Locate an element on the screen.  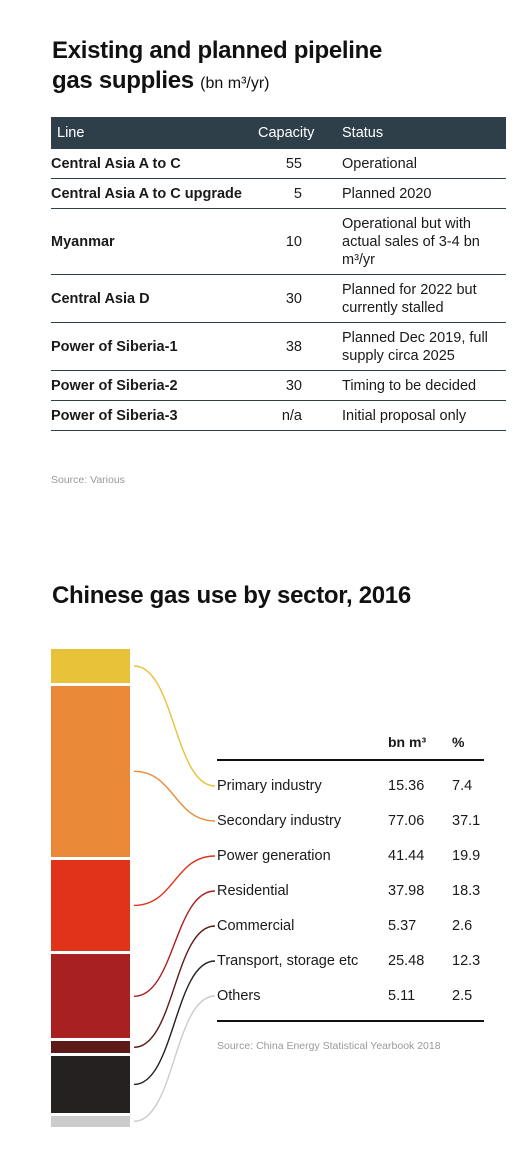
table-row: Central Asia A to C upgrade 5 Planned 2020 is located at coordinates (278, 193).